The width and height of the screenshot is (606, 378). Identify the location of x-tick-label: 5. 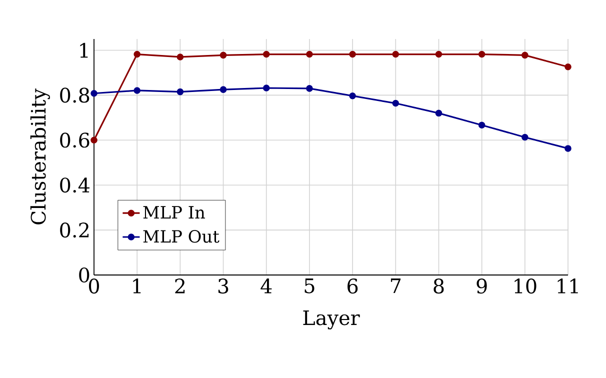
(309, 286).